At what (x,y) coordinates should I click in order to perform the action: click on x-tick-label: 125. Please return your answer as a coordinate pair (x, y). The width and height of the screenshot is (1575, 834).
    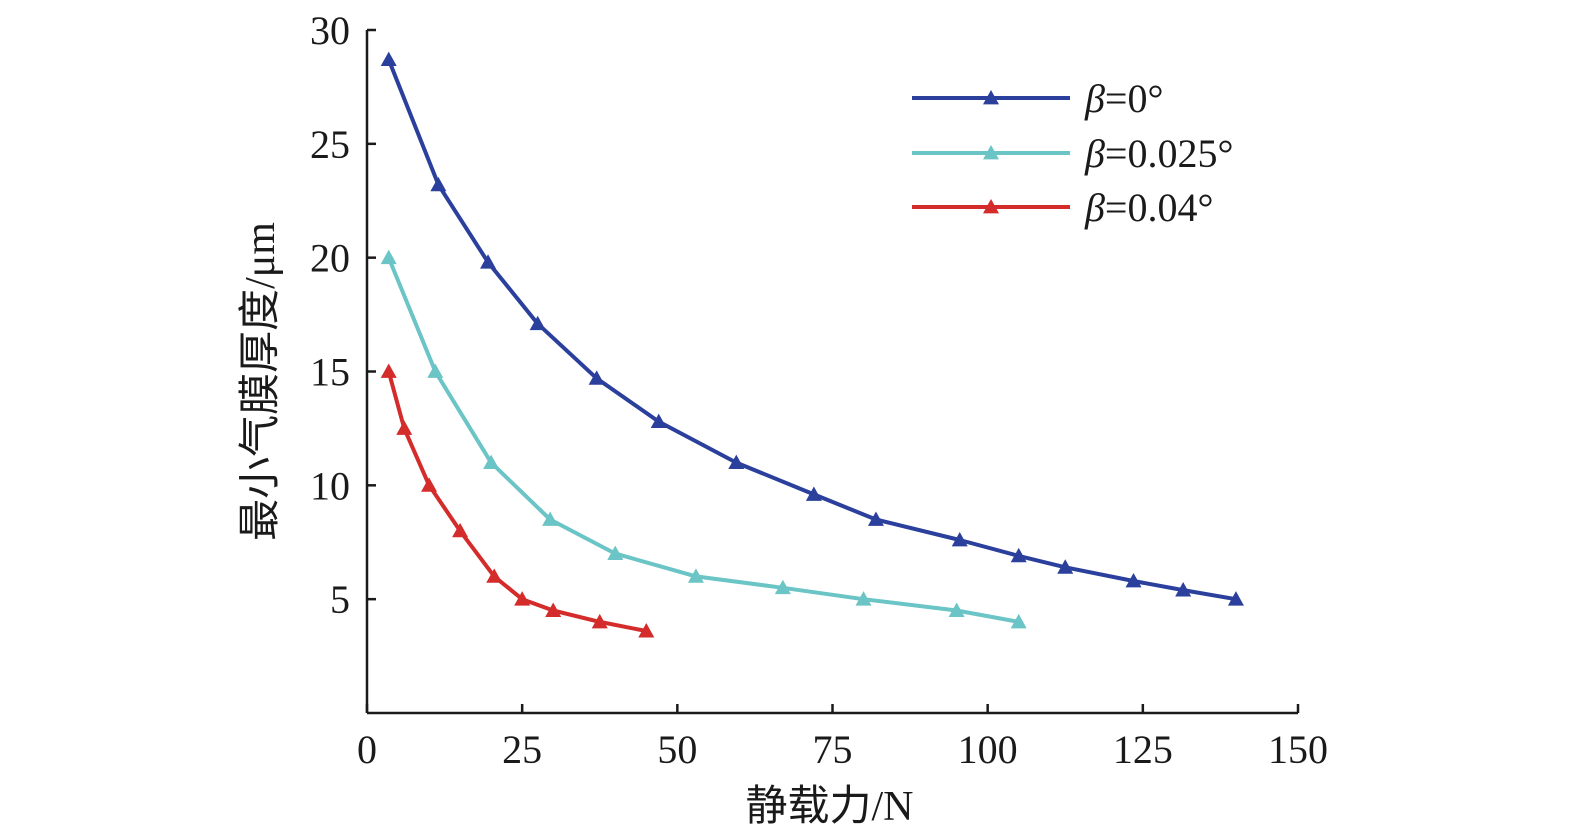
    Looking at the image, I should click on (1143, 749).